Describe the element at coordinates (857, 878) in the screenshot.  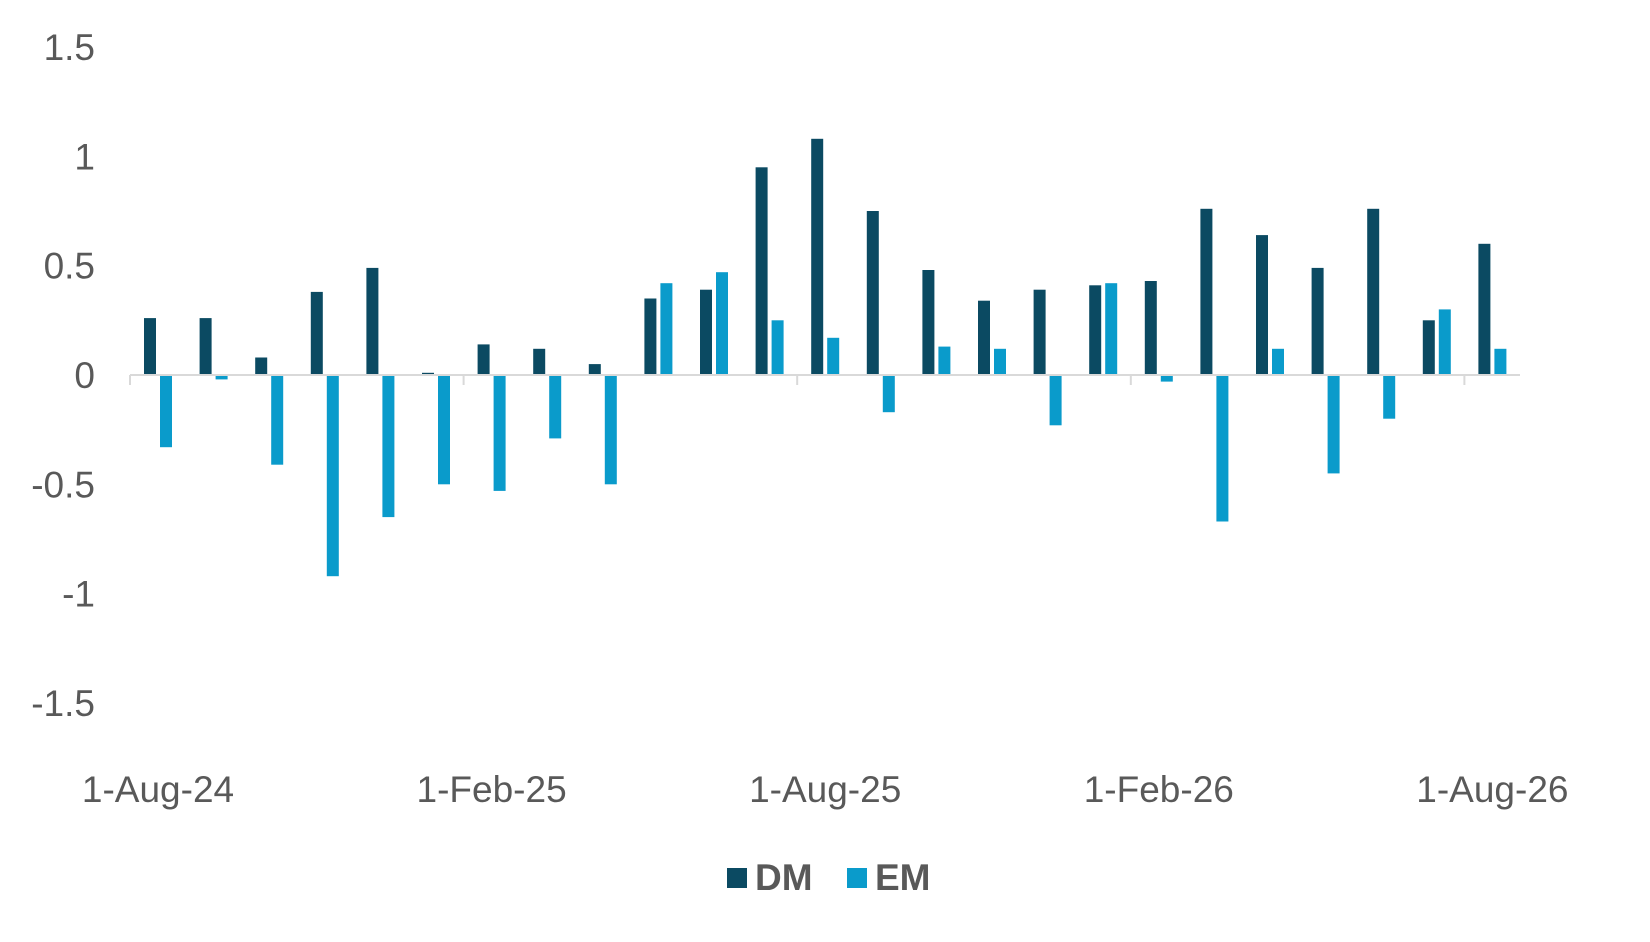
I see `legend-swatch-em` at that location.